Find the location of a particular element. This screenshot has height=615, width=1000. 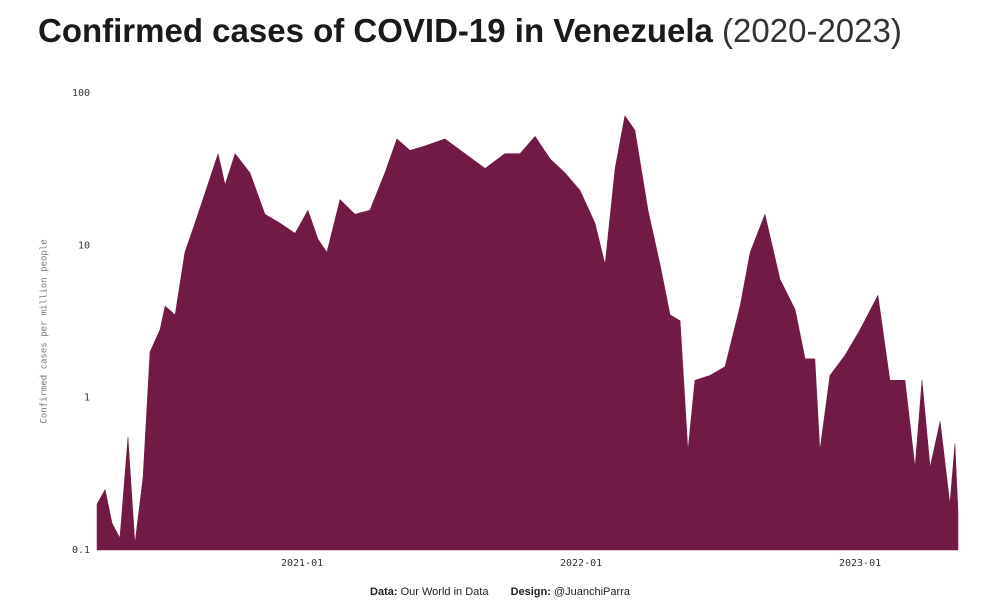

design-label: Design: is located at coordinates (530, 592).